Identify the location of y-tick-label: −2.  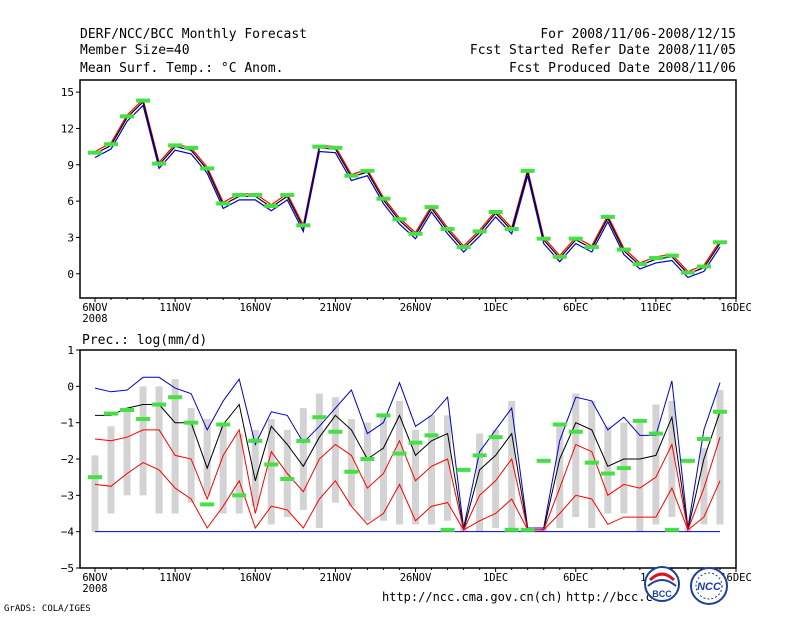
(67, 459).